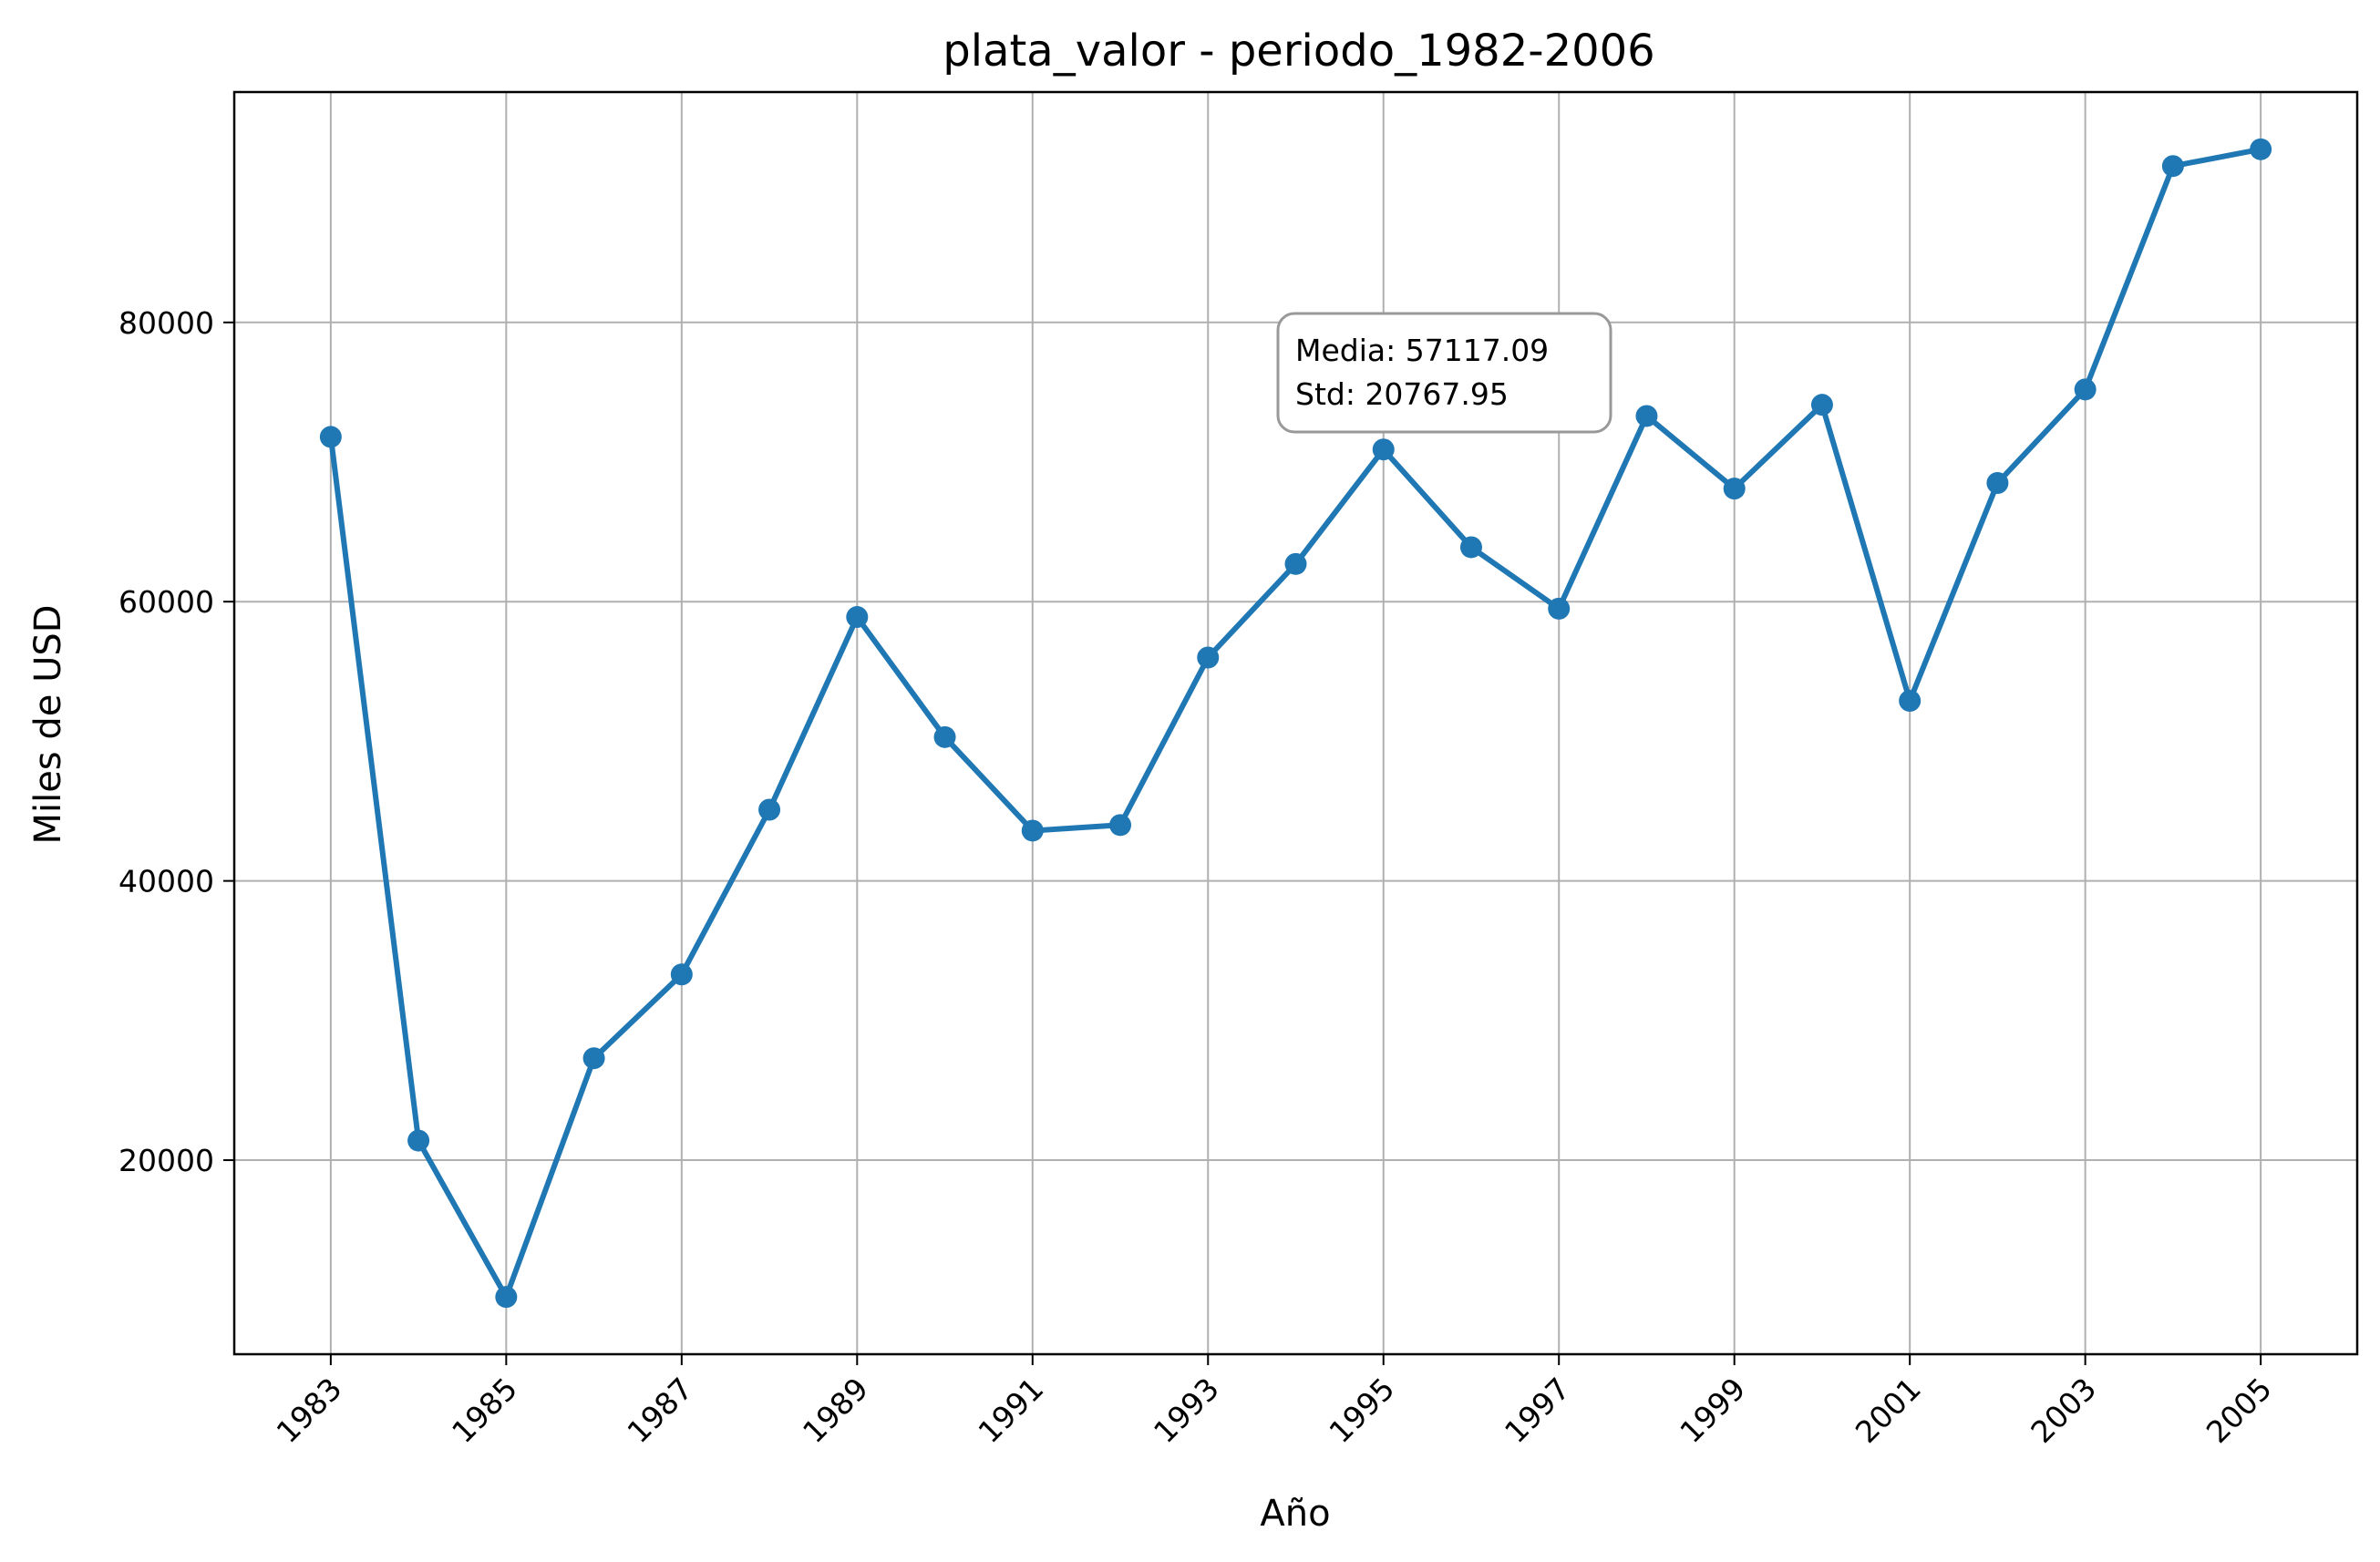 The image size is (2380, 1562). Describe the element at coordinates (1402, 394) in the screenshot. I see `stats-annotation-std: Std: 20767.95` at that location.